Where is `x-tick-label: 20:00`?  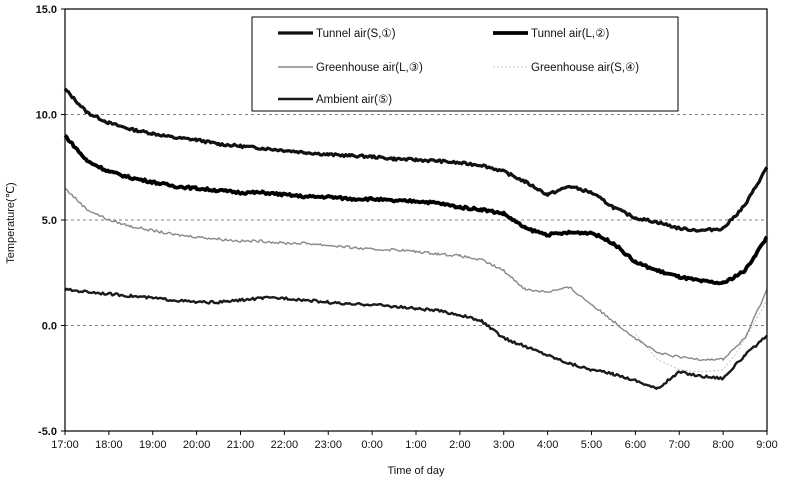 x-tick-label: 20:00 is located at coordinates (197, 445).